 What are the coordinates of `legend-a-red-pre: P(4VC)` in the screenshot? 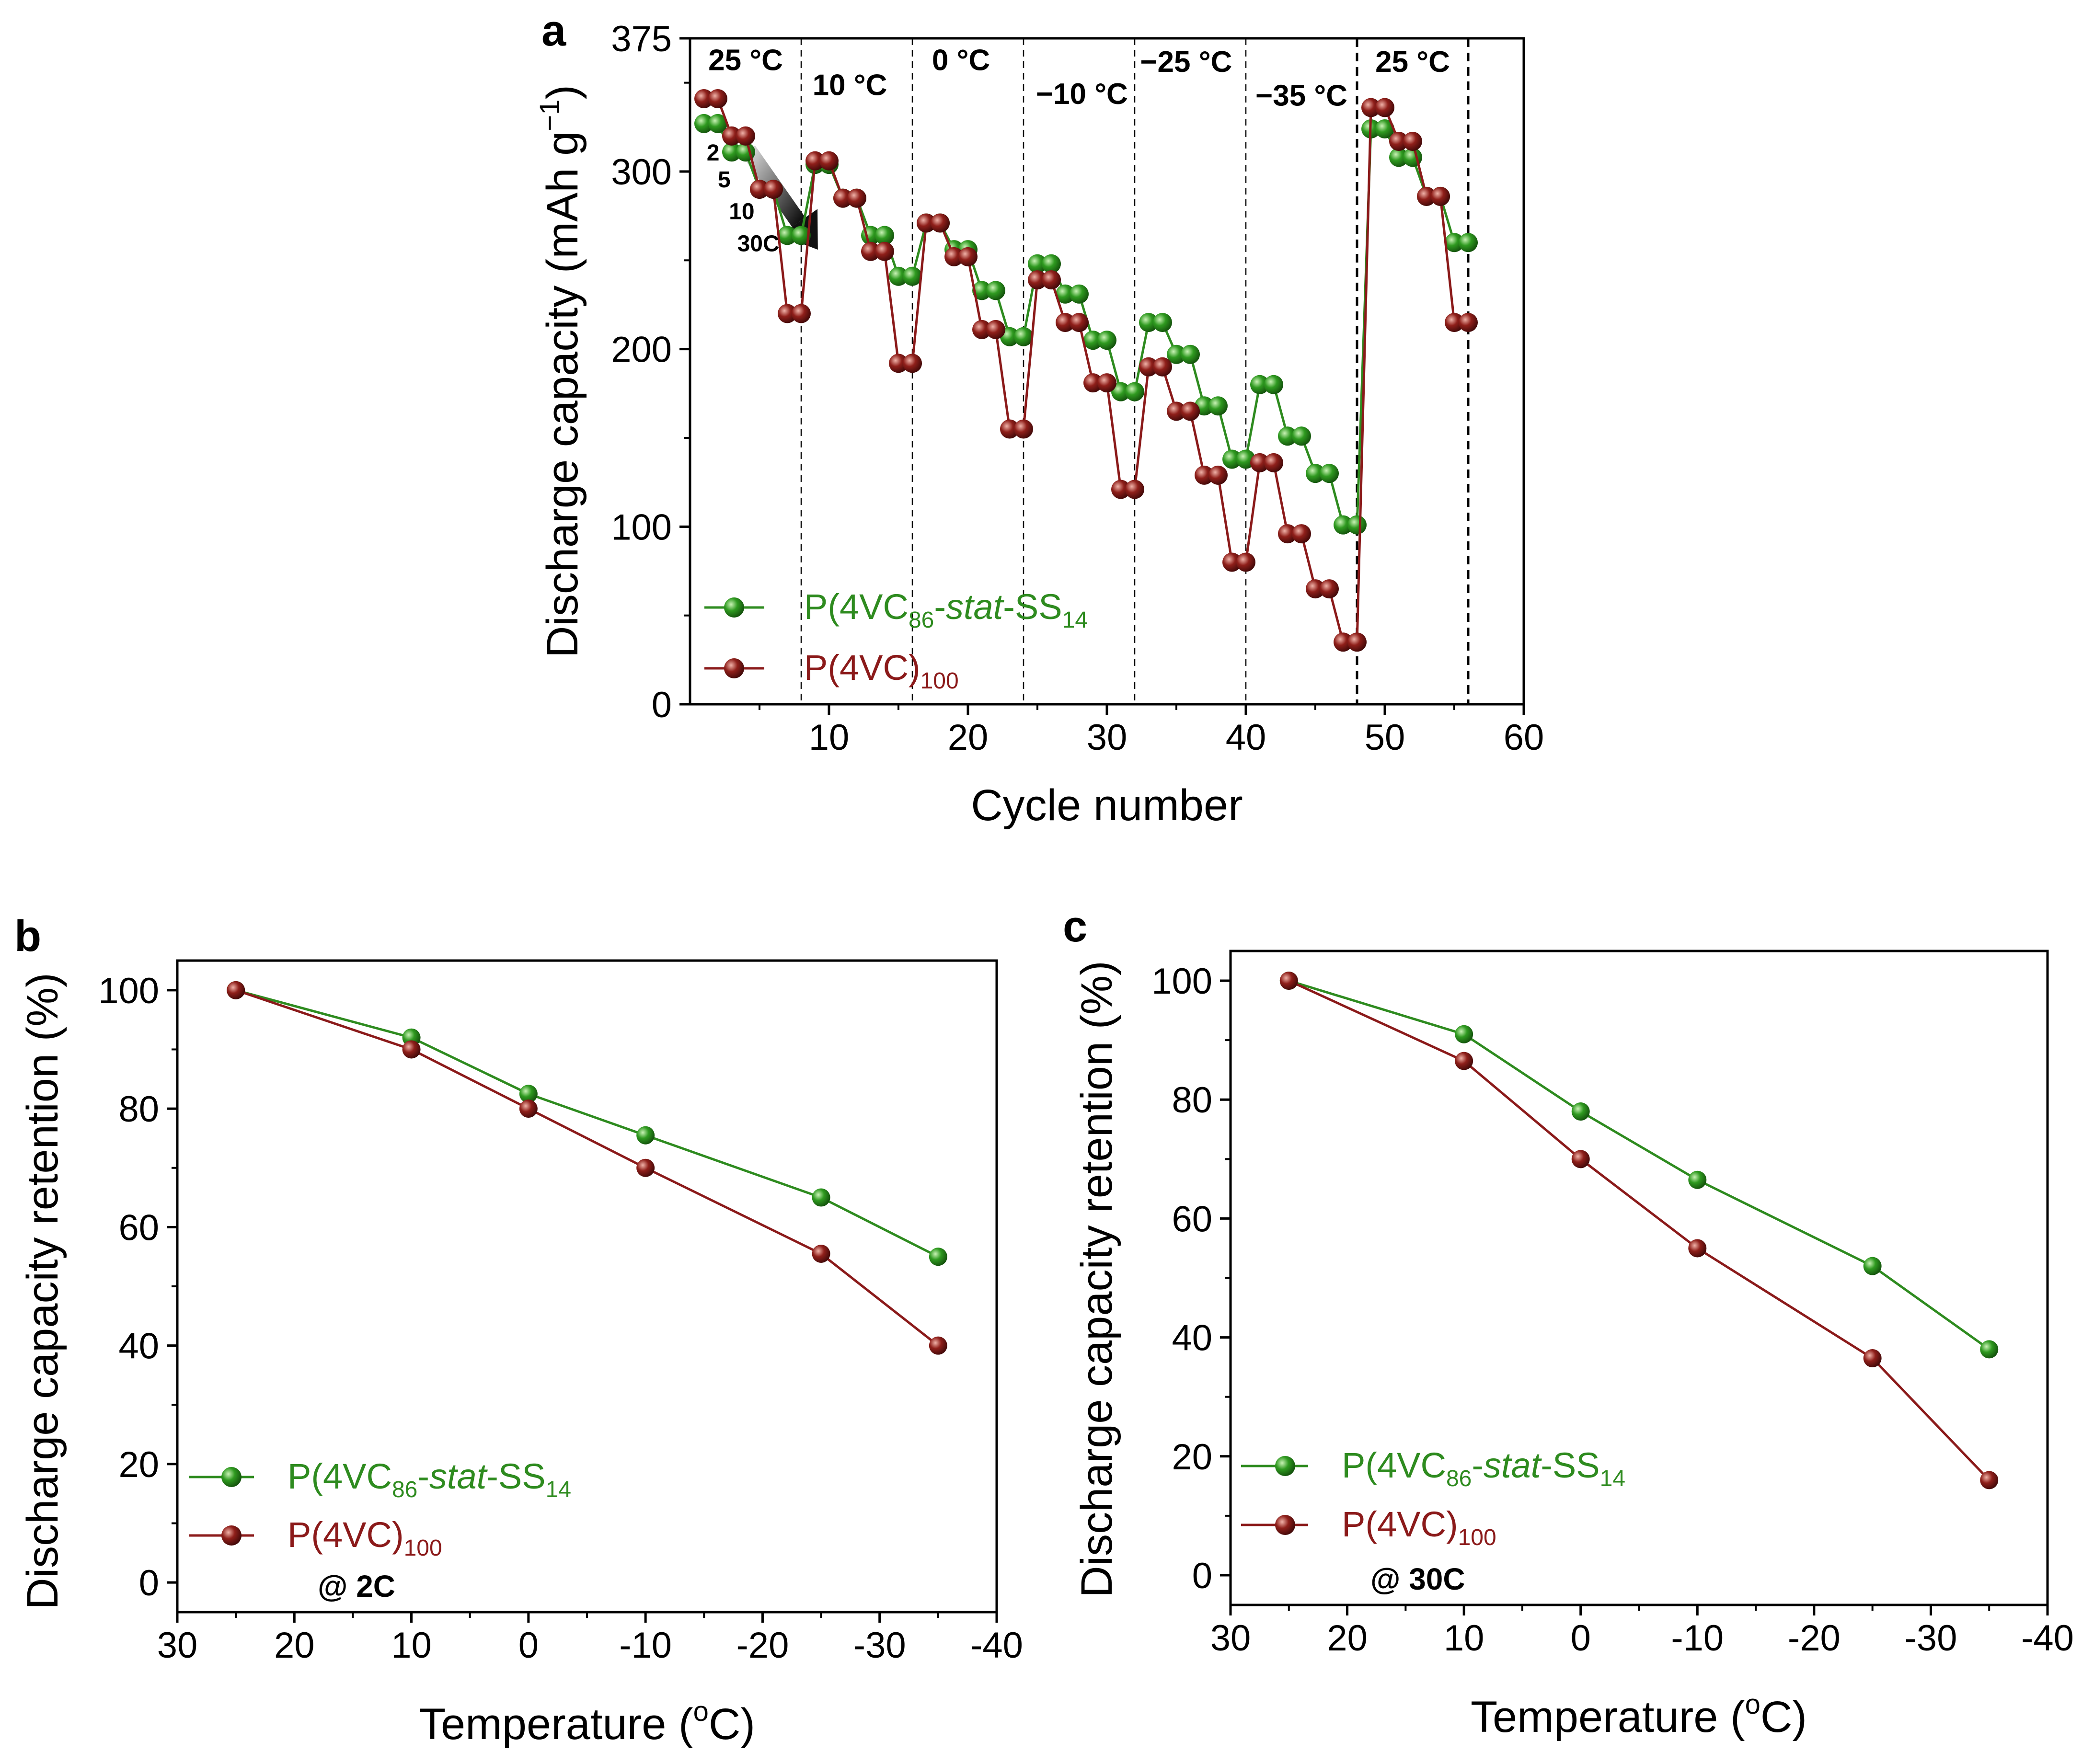 It's located at (862, 667).